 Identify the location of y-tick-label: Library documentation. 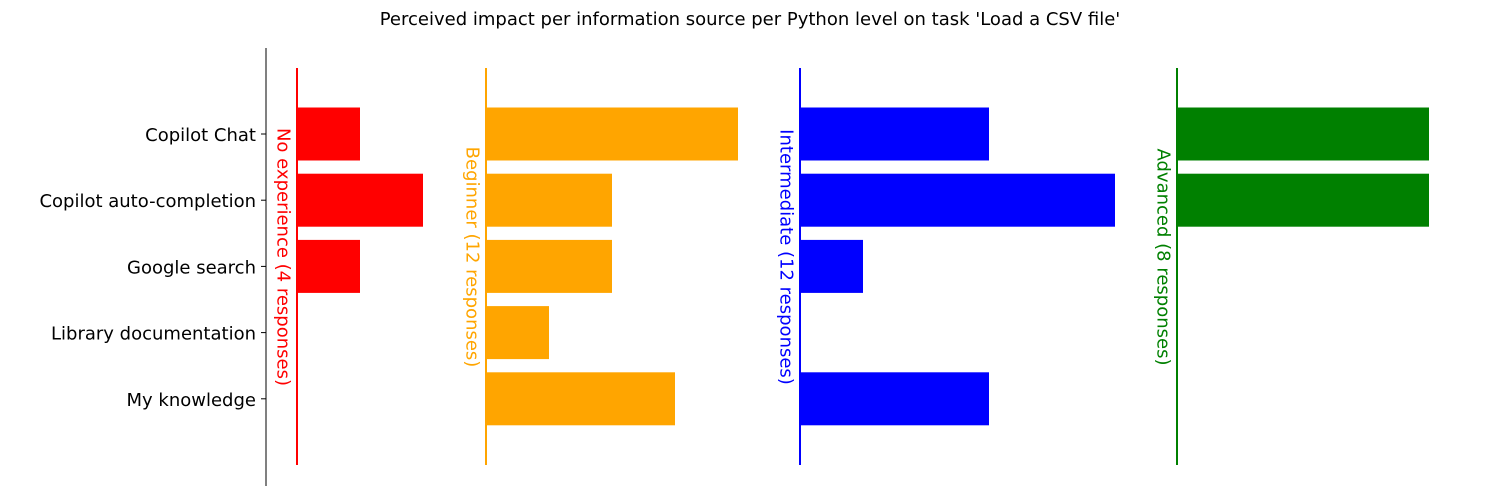
(153, 334).